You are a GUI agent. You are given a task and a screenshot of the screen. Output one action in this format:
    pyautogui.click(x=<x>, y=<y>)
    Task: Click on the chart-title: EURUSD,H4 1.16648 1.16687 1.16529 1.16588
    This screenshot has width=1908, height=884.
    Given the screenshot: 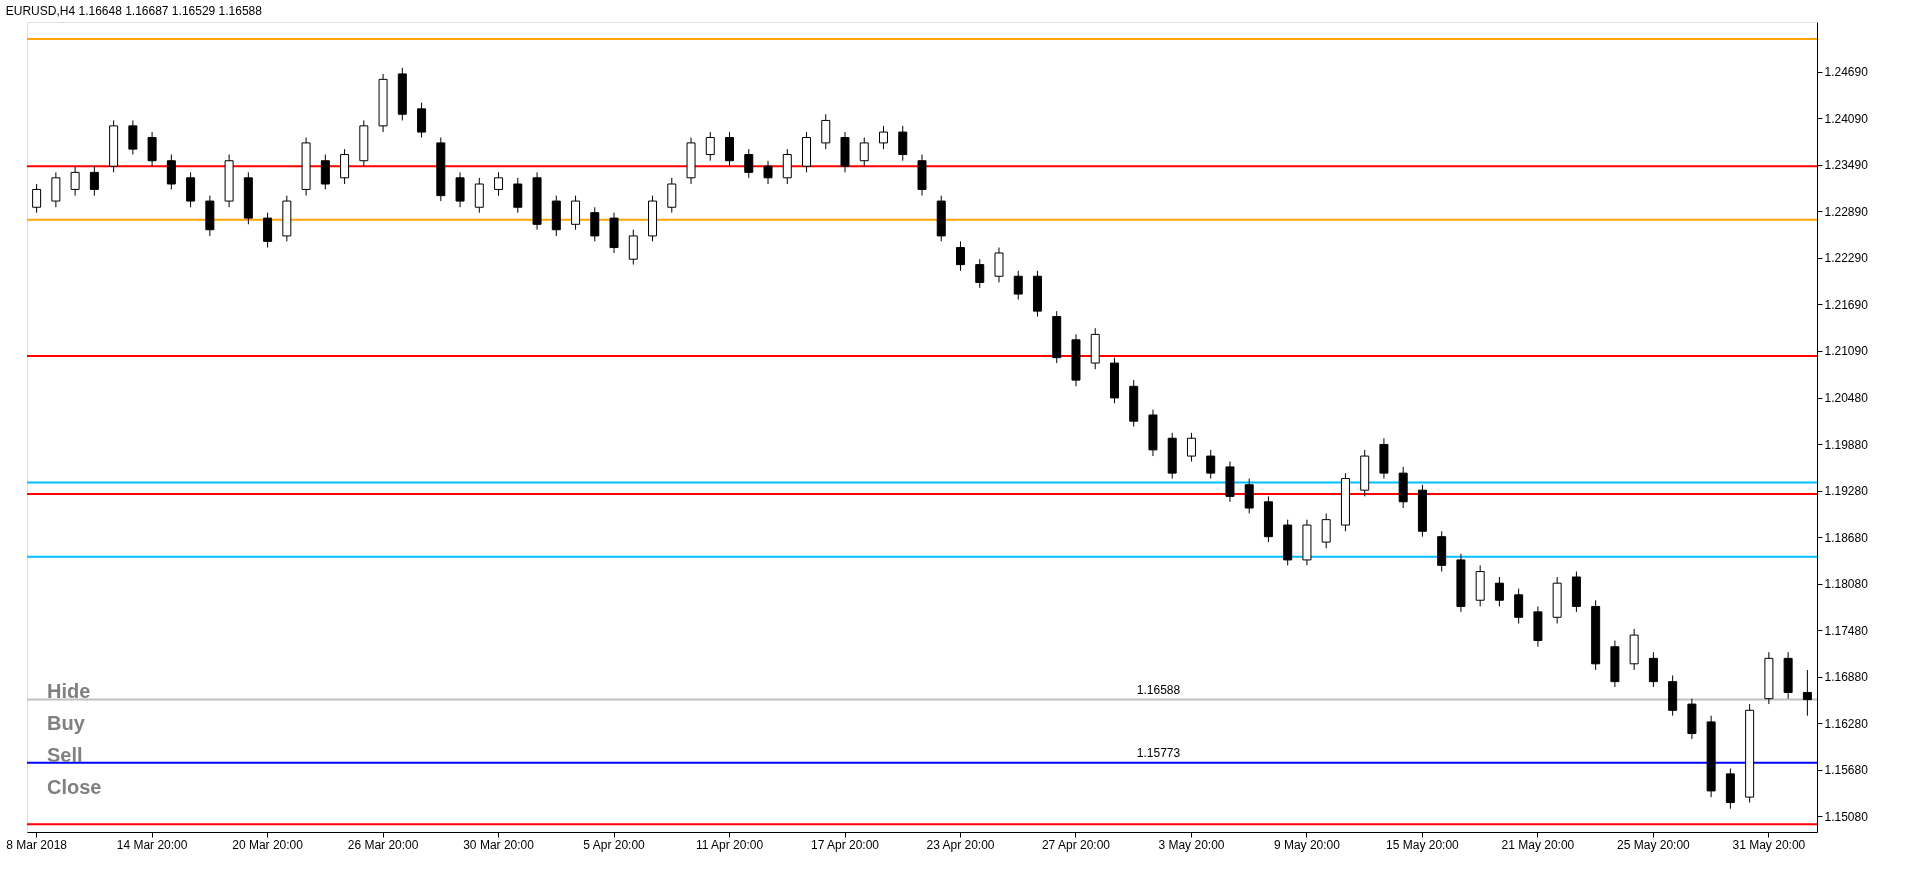 What is the action you would take?
    pyautogui.click(x=134, y=11)
    